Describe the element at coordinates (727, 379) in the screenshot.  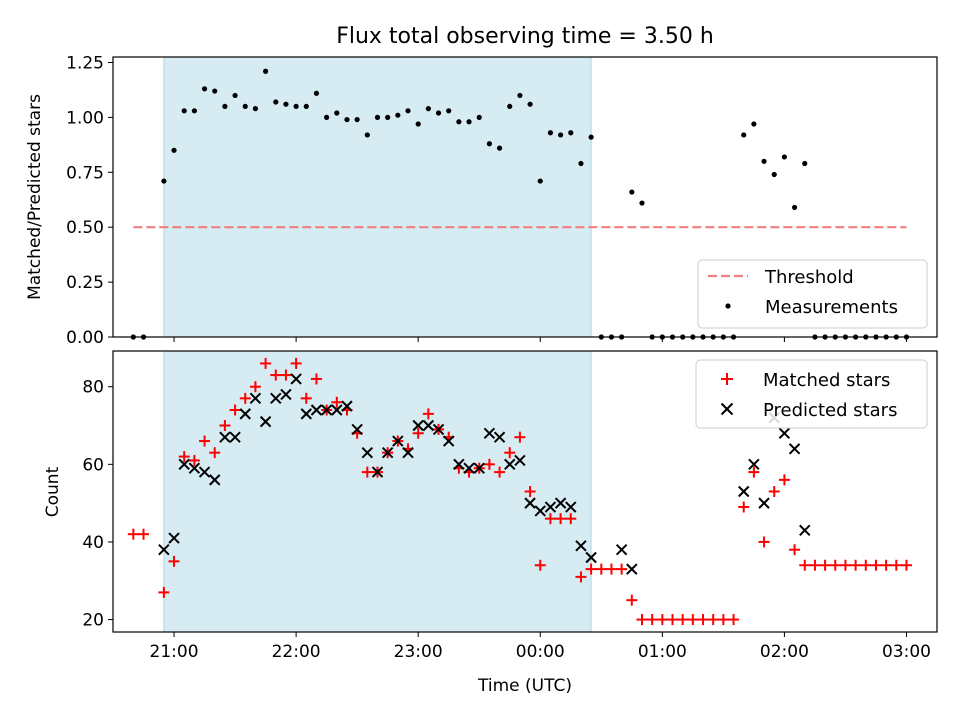
I see `matched-stars-legend-swatch` at that location.